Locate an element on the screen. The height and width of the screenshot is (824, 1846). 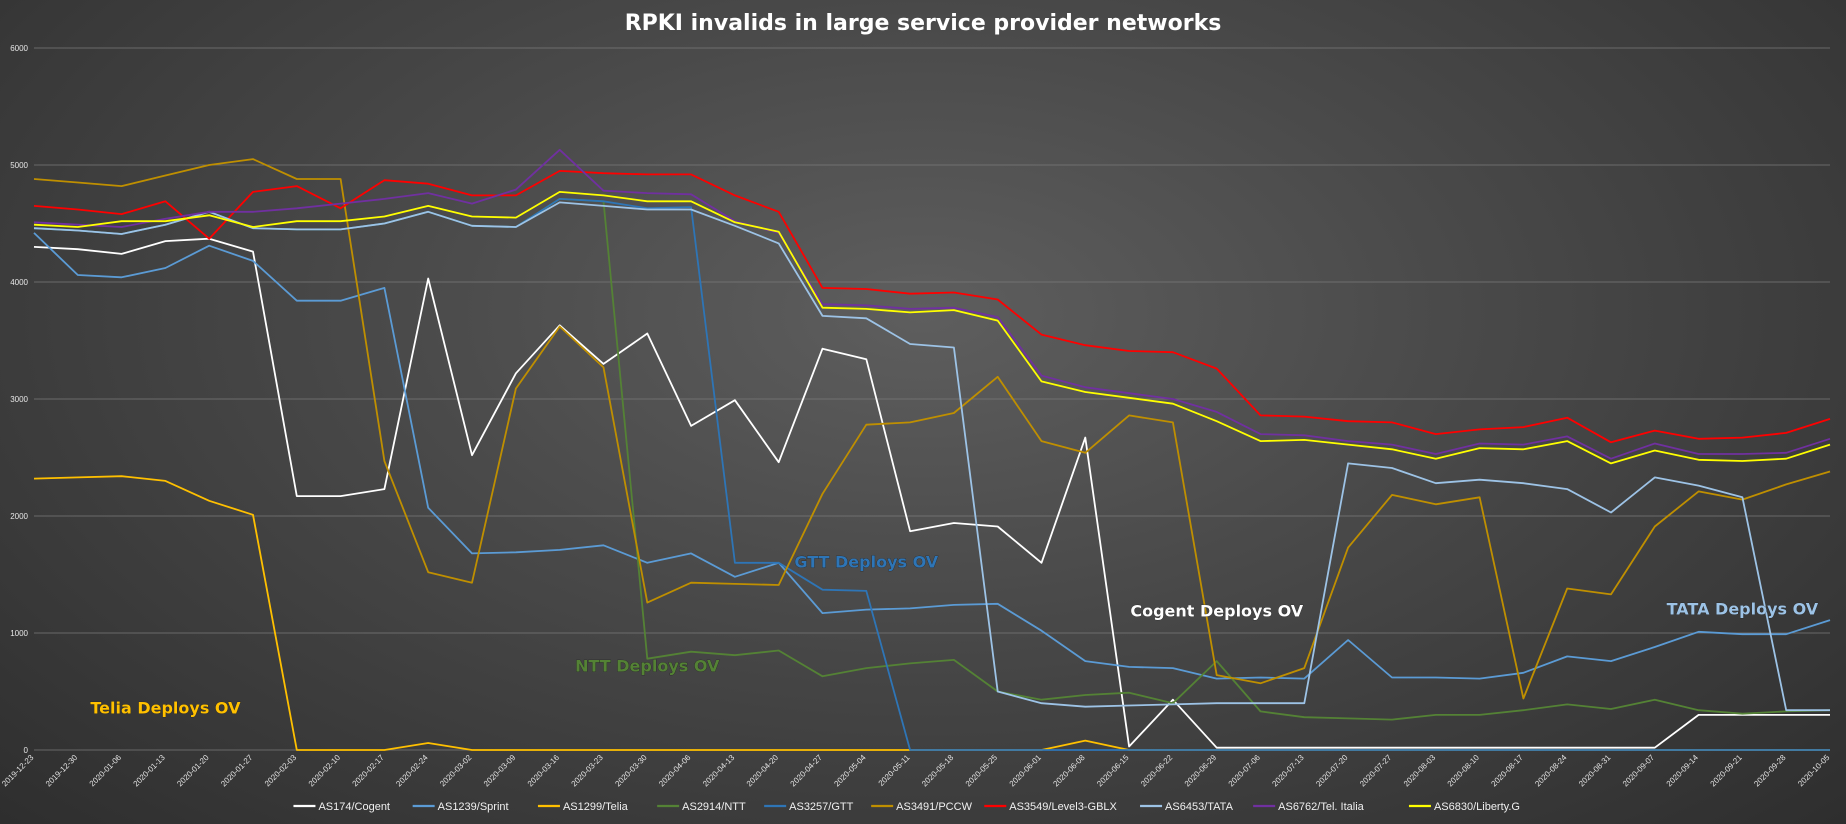
x-tick-label: 2020-09-14 is located at coordinates (1683, 771).